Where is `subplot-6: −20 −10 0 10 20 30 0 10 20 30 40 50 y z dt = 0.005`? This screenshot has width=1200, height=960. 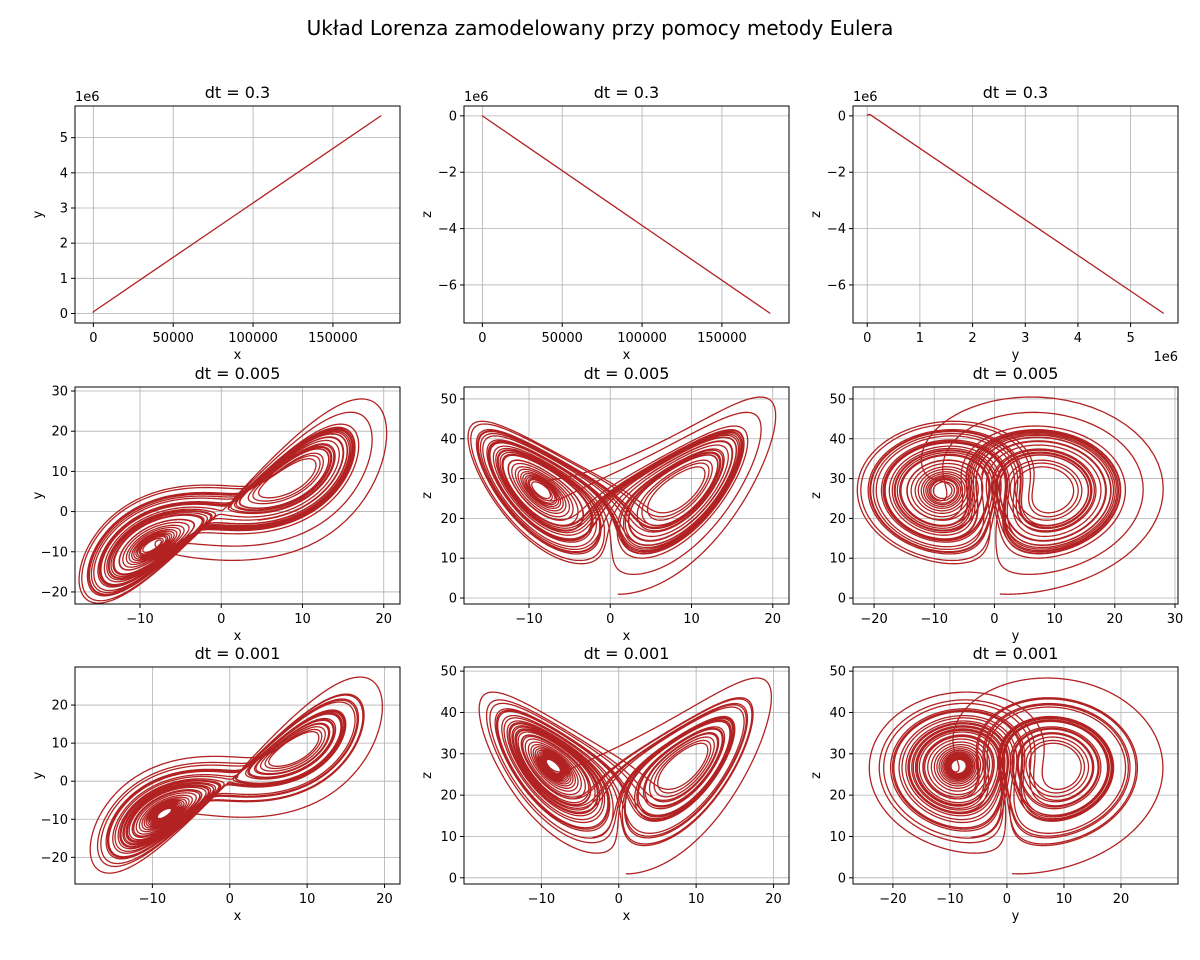
subplot-6: −20 −10 0 10 20 30 0 10 20 30 40 50 y z dt = 0.005 is located at coordinates (996, 504).